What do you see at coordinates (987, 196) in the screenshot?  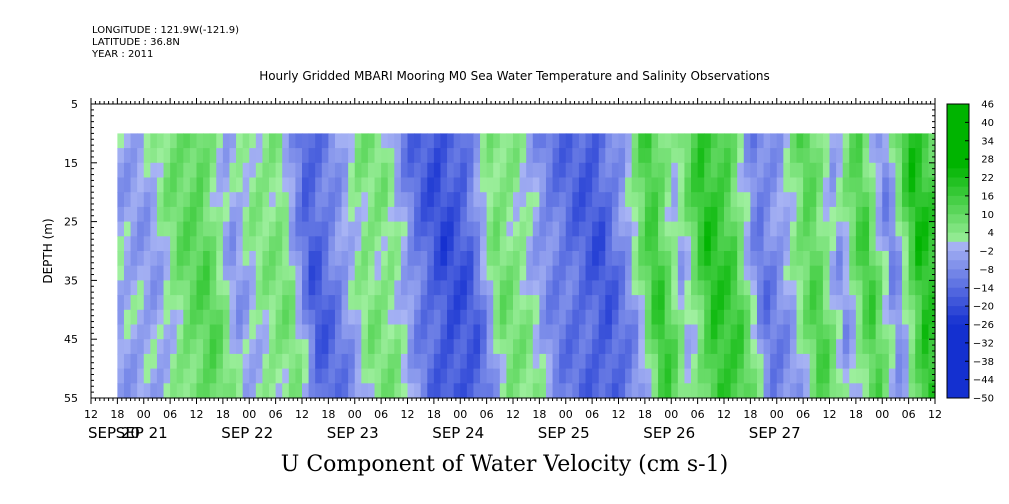 I see `colorbar-label: 16` at bounding box center [987, 196].